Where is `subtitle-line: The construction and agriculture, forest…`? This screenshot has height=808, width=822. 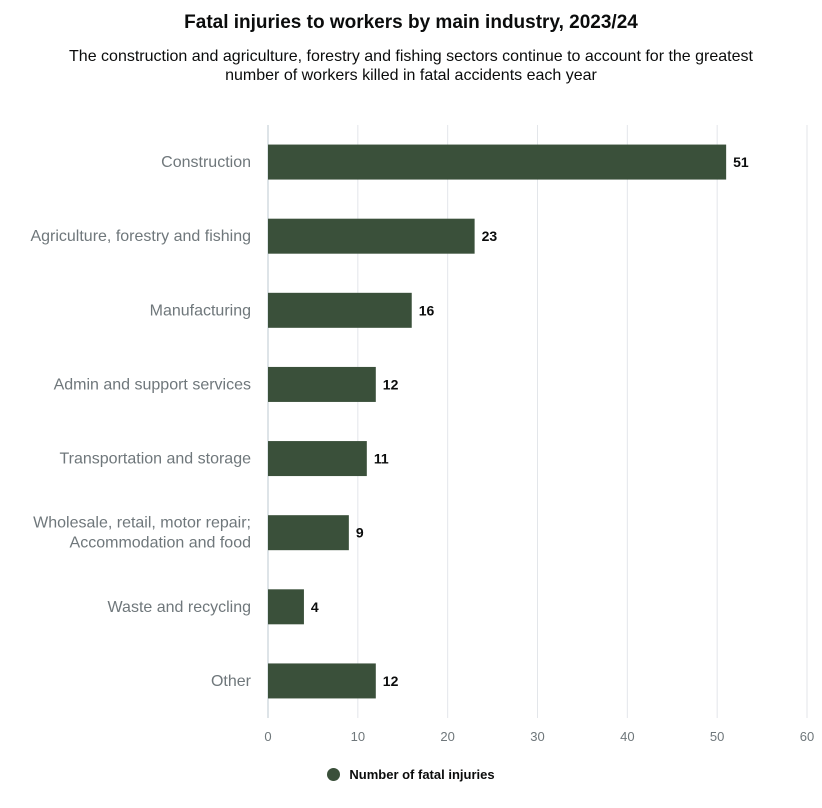
subtitle-line: The construction and agriculture, forest… is located at coordinates (411, 56).